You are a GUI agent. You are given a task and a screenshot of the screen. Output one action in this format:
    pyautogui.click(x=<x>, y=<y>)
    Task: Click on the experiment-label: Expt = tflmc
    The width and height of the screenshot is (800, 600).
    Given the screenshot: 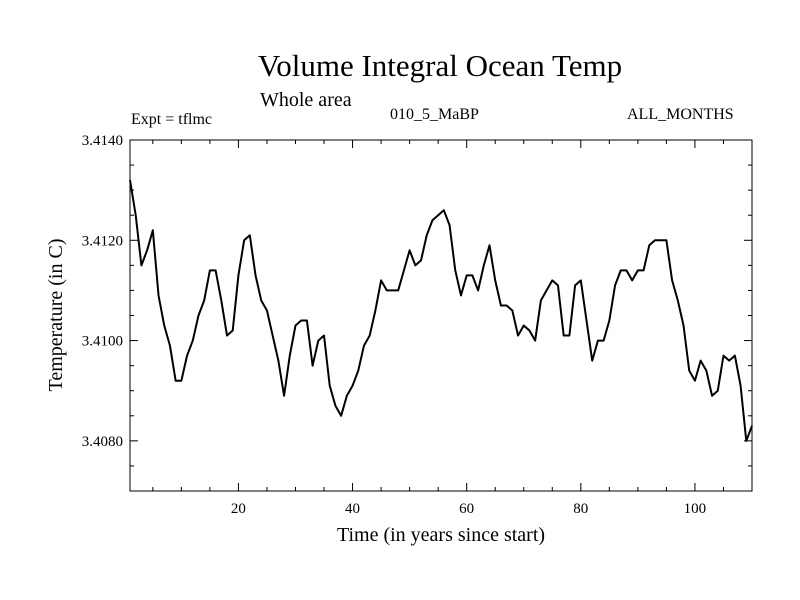 What is the action you would take?
    pyautogui.click(x=172, y=119)
    